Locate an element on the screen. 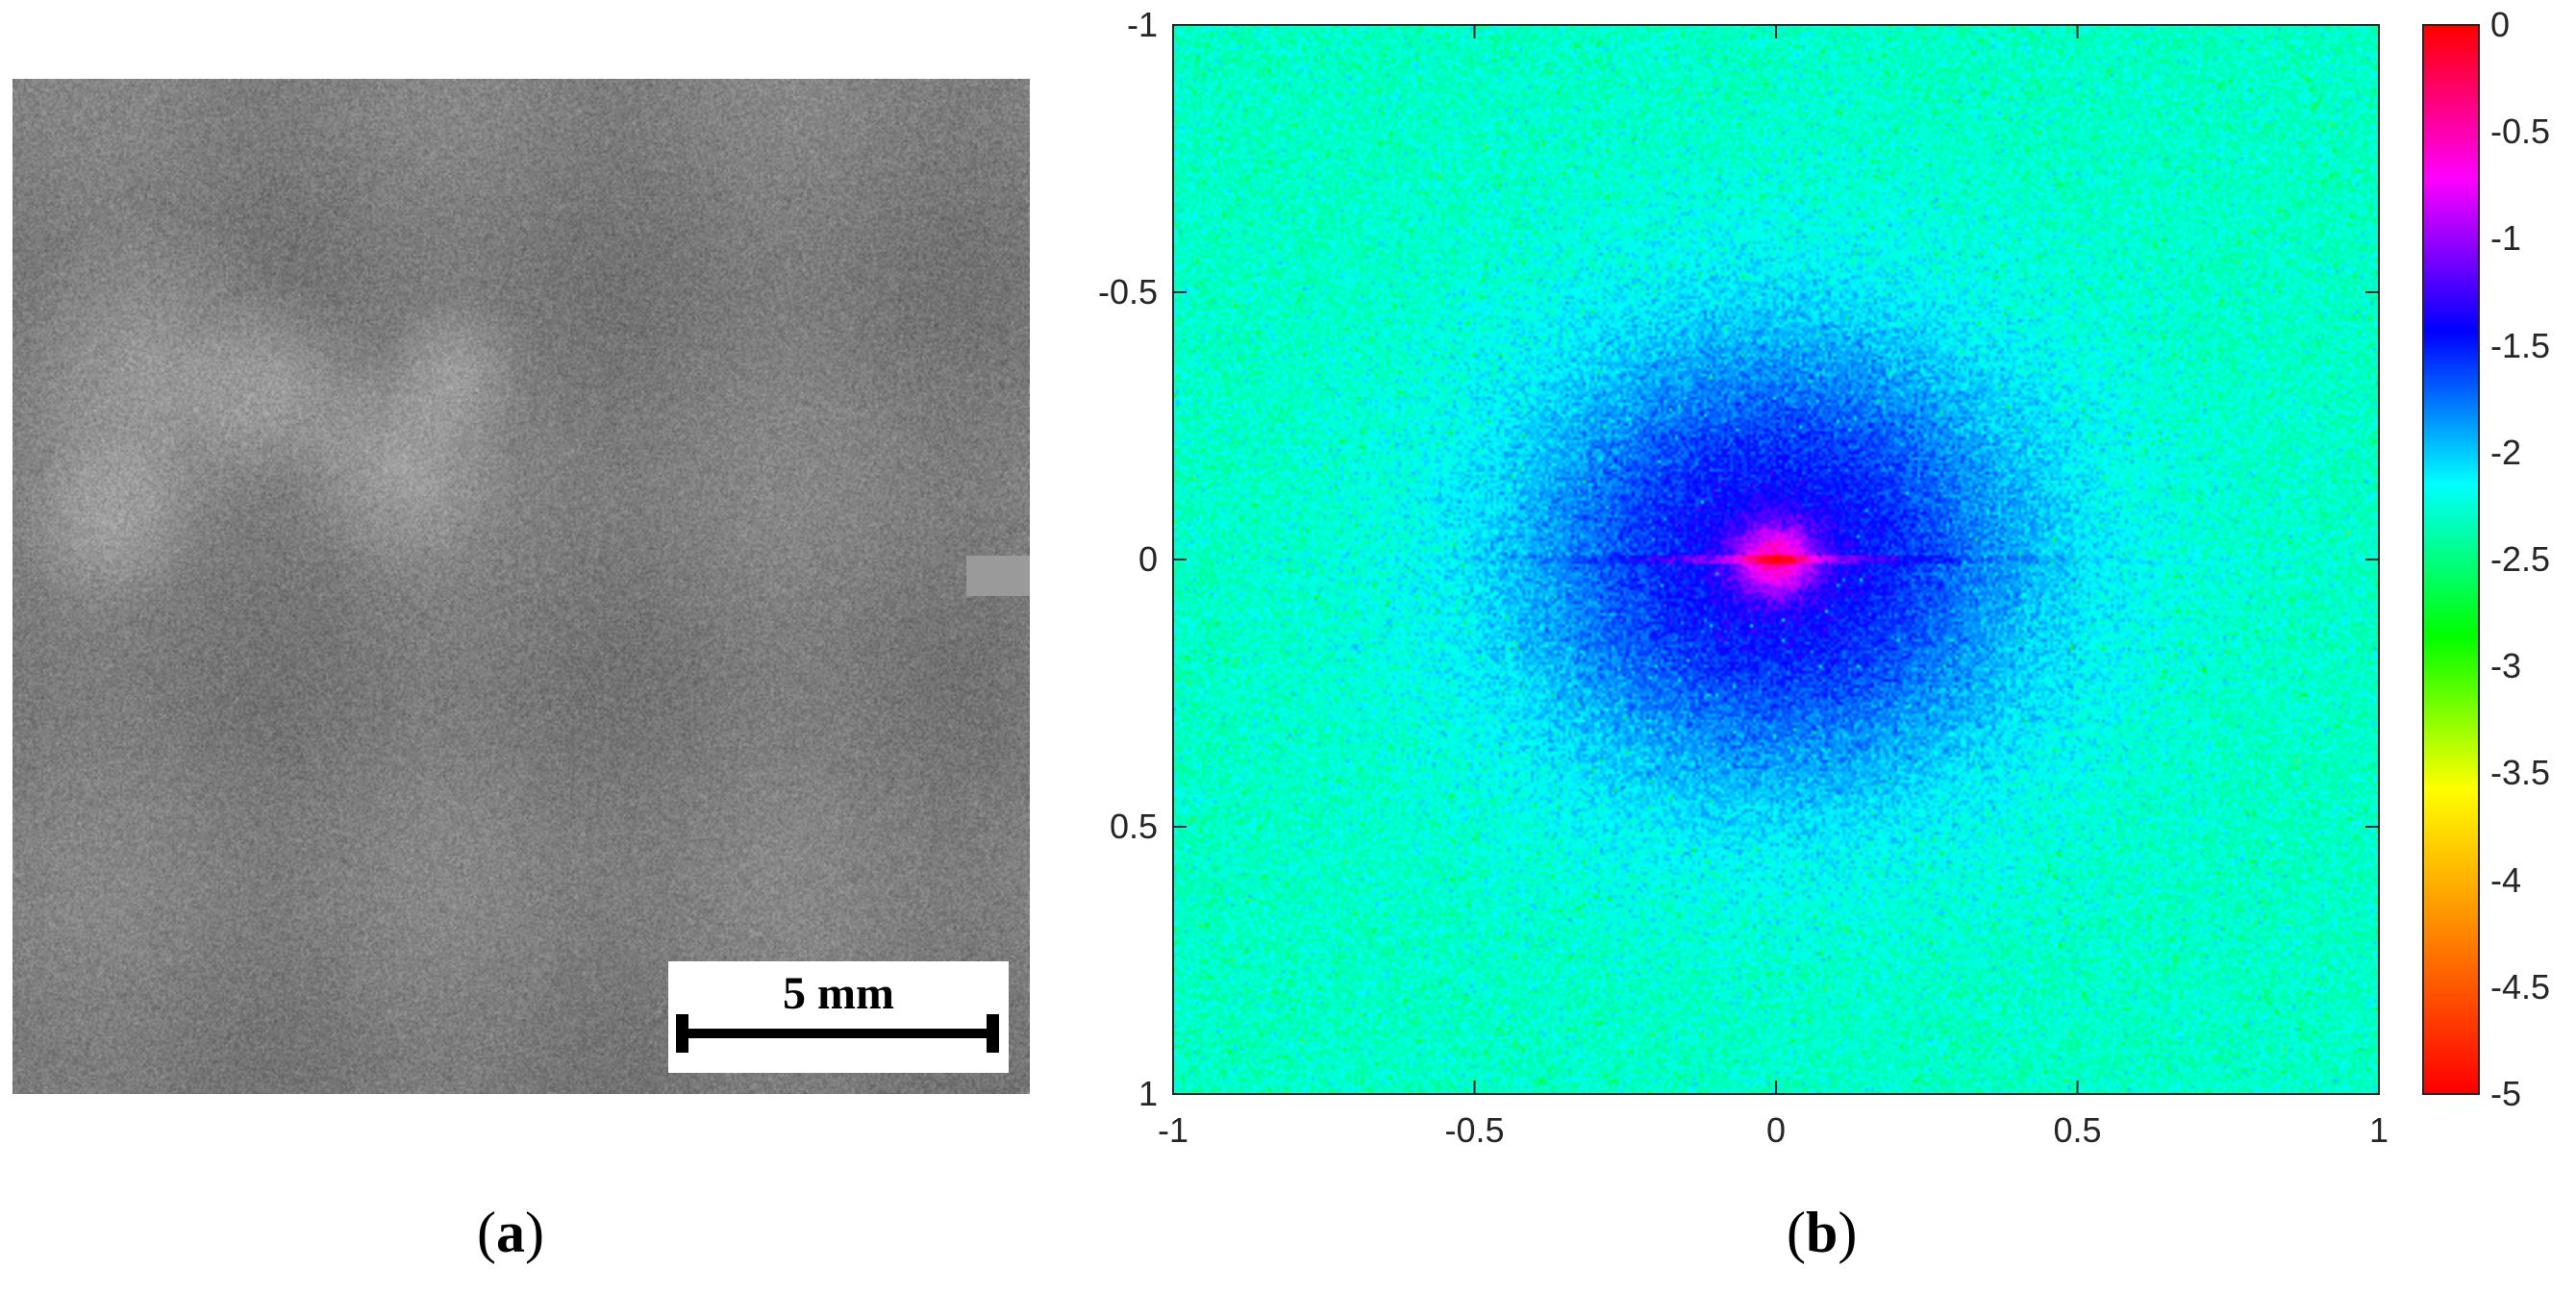  colorbar-tick-label: -1.5 is located at coordinates (2520, 345).